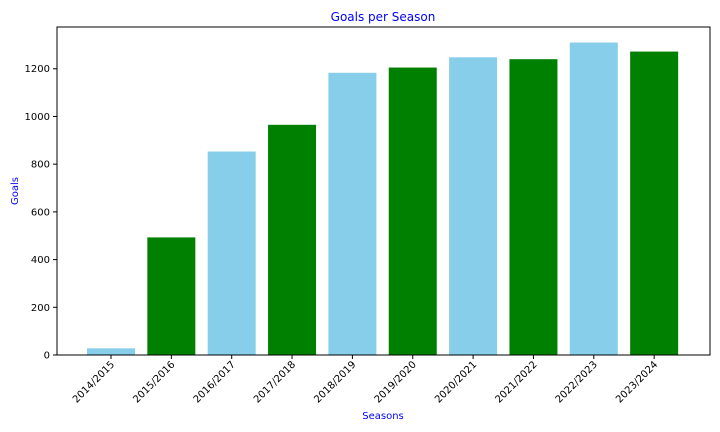 The image size is (720, 432). I want to click on bar-2017-2018, so click(292, 239).